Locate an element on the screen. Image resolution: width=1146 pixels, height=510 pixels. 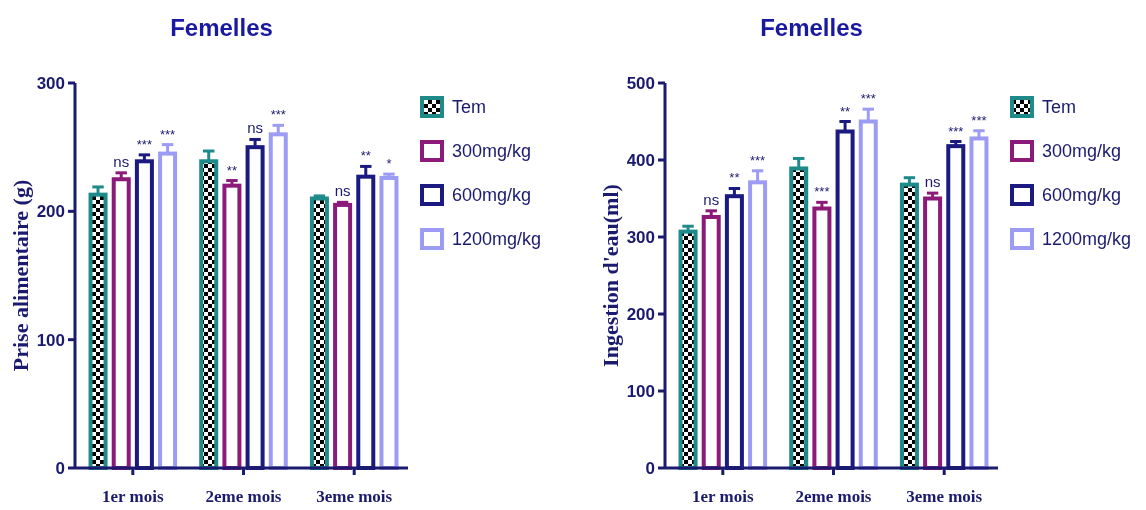
y-axis-title: Prise alimentaire (g) is located at coordinates (20, 275).